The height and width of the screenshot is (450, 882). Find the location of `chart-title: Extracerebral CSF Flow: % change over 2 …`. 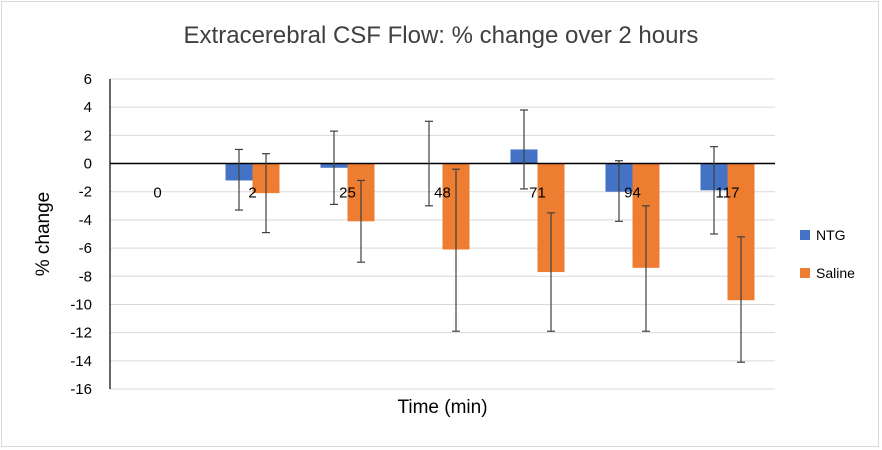

chart-title: Extracerebral CSF Flow: % change over 2 … is located at coordinates (441, 35).